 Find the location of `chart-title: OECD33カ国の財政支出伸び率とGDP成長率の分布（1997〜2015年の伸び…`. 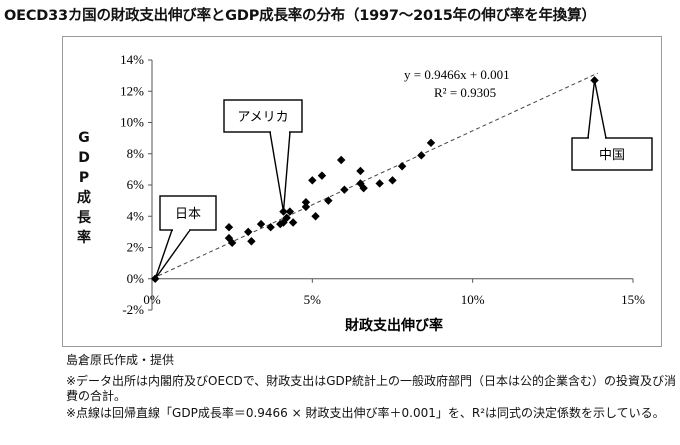

chart-title: OECD33カ国の財政支出伸び率とGDP成長率の分布（1997〜2015年の伸び… is located at coordinates (300, 16).